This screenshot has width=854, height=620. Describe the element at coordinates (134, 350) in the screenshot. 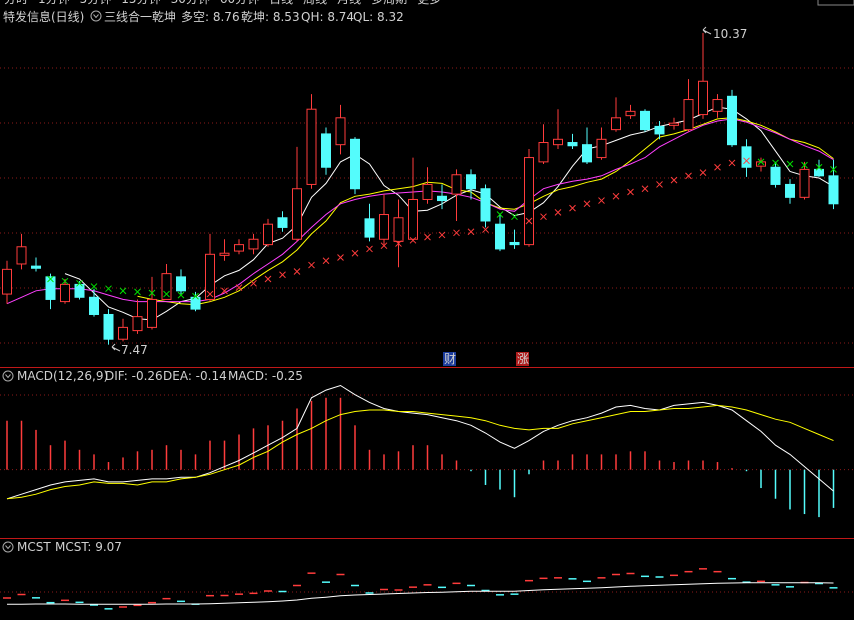

I see `low-annotation: 7.47` at that location.